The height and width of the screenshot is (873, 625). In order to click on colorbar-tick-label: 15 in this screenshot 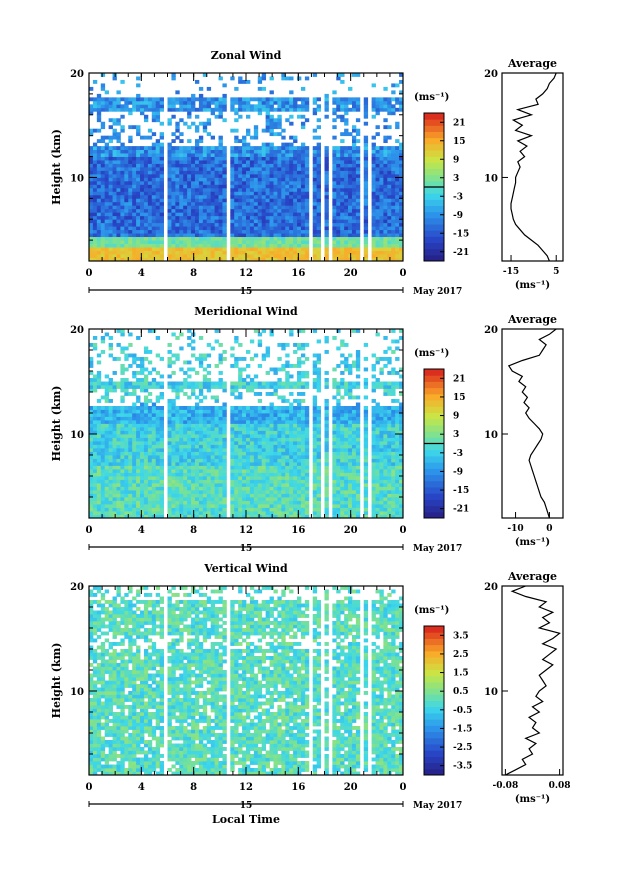, I will do `click(459, 398)`.